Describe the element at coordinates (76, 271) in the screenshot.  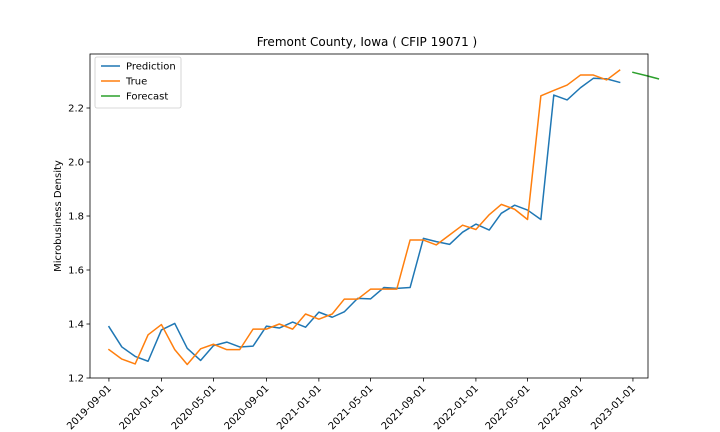
I see `y-tick-label: 1.6` at that location.